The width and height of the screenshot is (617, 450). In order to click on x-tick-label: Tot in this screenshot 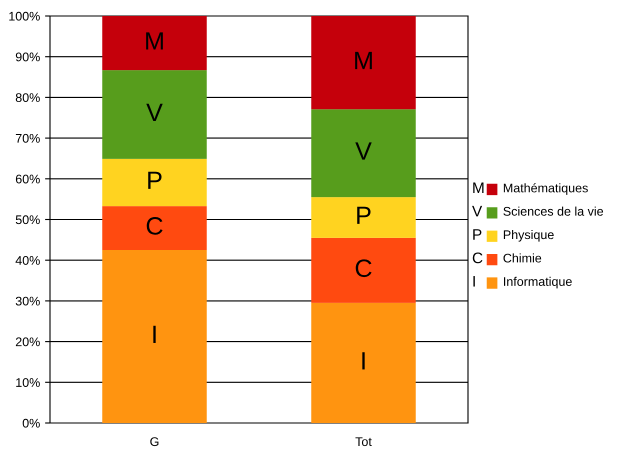, I will do `click(363, 441)`.